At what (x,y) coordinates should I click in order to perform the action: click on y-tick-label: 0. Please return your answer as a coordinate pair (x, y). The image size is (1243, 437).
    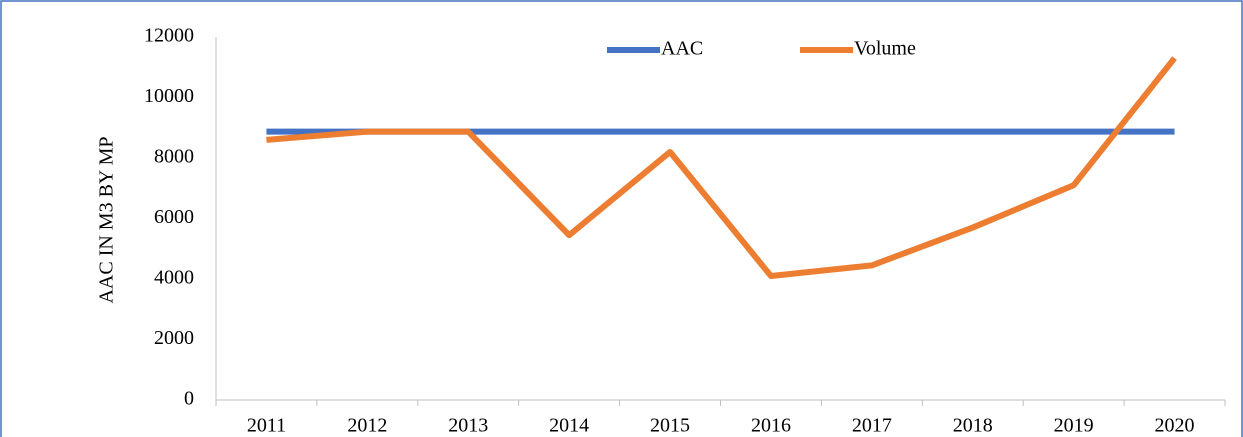
    Looking at the image, I should click on (189, 399).